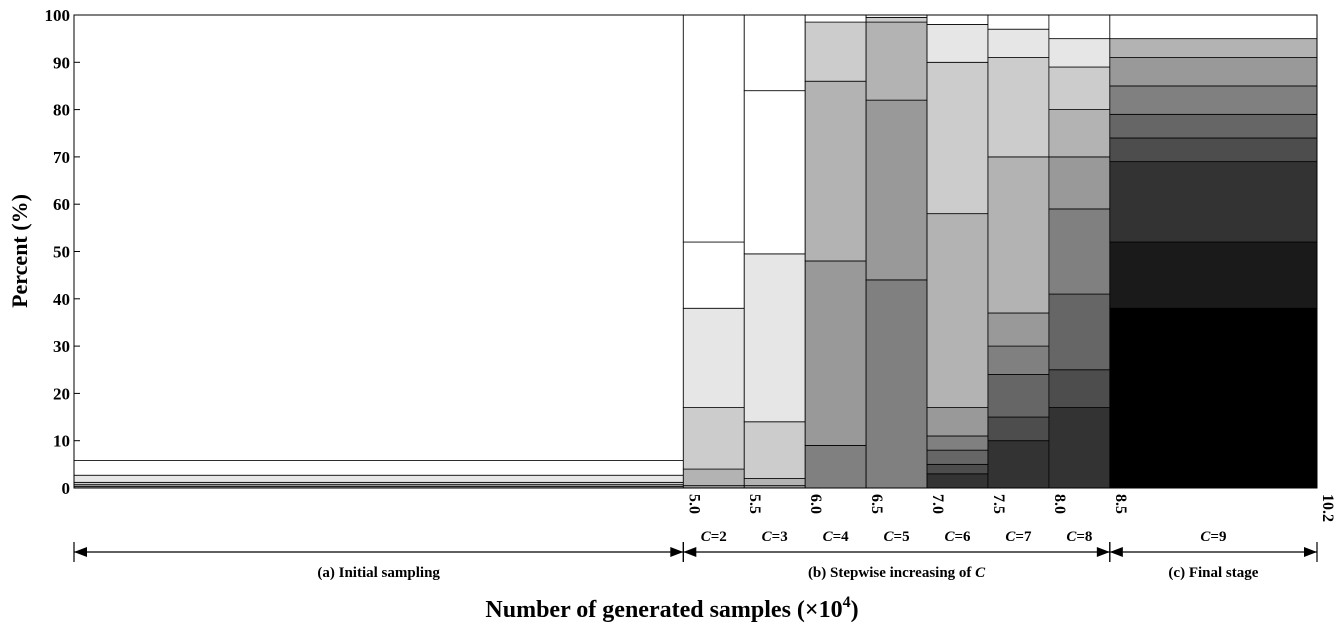 This screenshot has width=1340, height=629. I want to click on c-label: C=2, so click(714, 537).